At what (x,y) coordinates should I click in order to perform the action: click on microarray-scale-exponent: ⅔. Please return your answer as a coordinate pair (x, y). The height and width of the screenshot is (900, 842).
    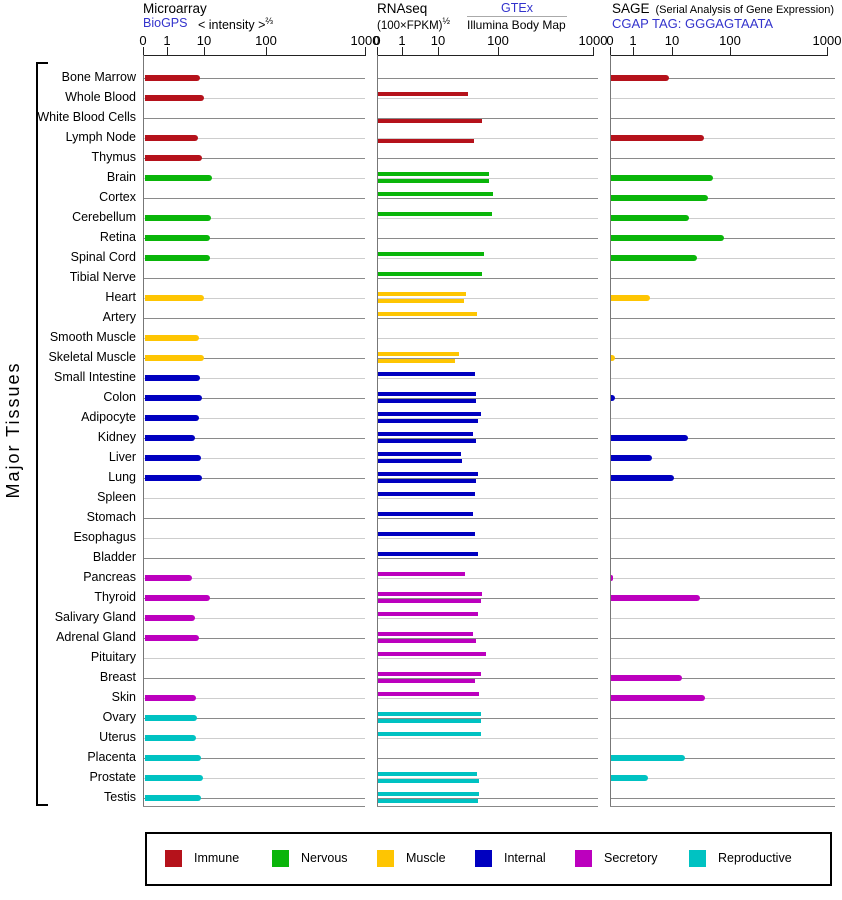
    Looking at the image, I should click on (269, 21).